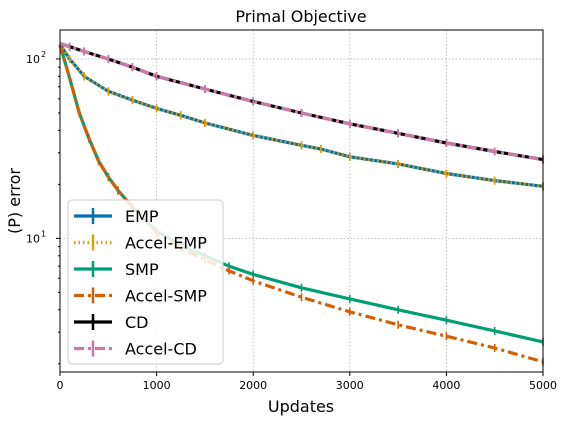 This screenshot has height=424, width=577. What do you see at coordinates (142, 269) in the screenshot?
I see `legend-label: SMP` at bounding box center [142, 269].